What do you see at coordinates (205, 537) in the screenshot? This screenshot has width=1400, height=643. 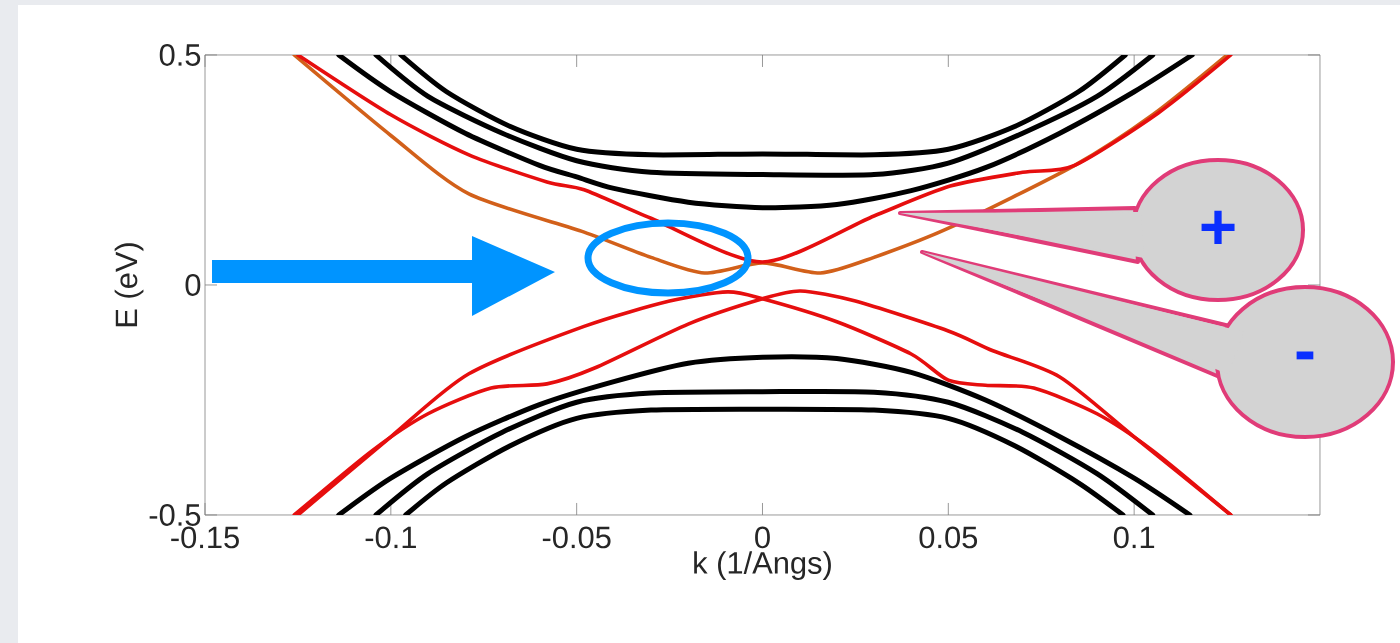 I see `x-tick-label: -0.15` at bounding box center [205, 537].